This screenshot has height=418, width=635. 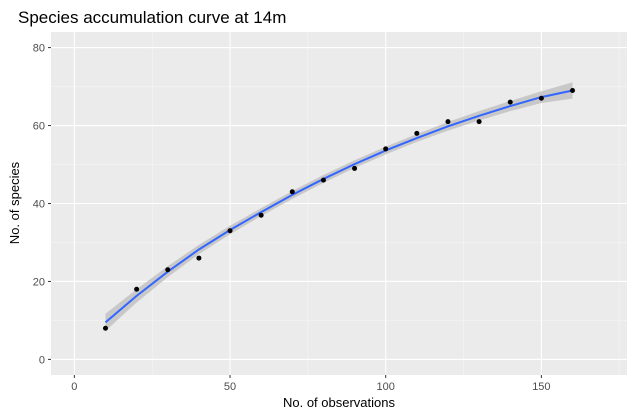 What do you see at coordinates (39, 205) in the screenshot?
I see `y-tick-label: 40` at bounding box center [39, 205].